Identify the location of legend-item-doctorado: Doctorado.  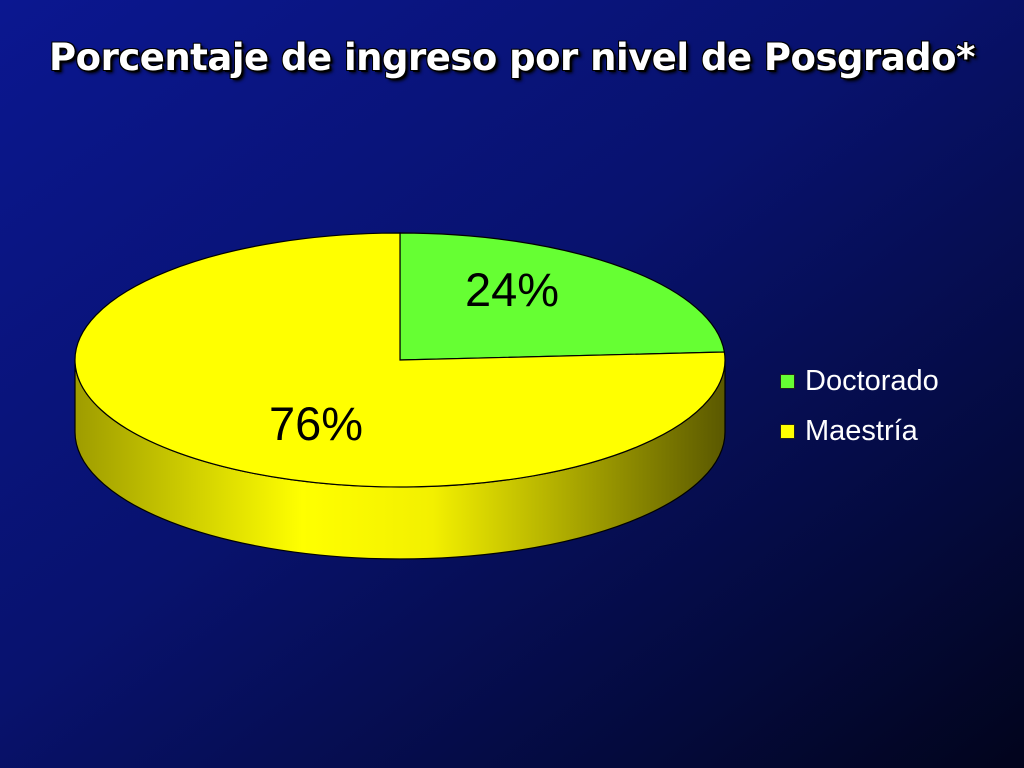
(859, 381).